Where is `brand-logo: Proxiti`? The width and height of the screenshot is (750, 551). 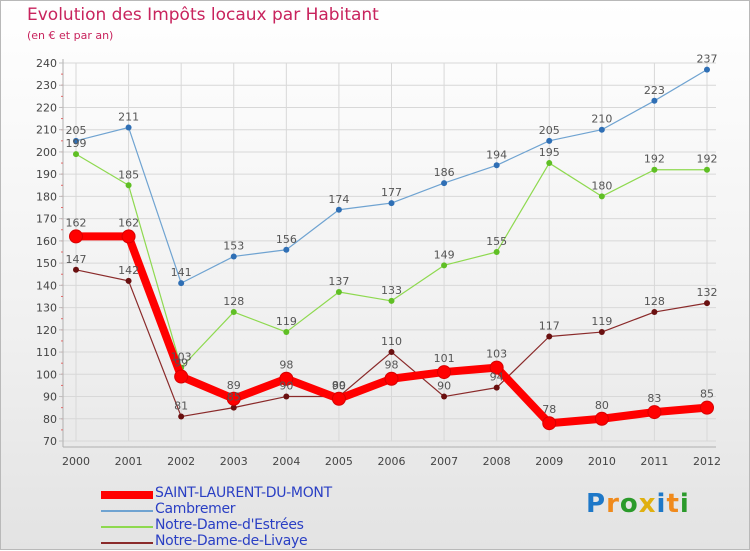
brand-logo: Proxiti is located at coordinates (638, 504).